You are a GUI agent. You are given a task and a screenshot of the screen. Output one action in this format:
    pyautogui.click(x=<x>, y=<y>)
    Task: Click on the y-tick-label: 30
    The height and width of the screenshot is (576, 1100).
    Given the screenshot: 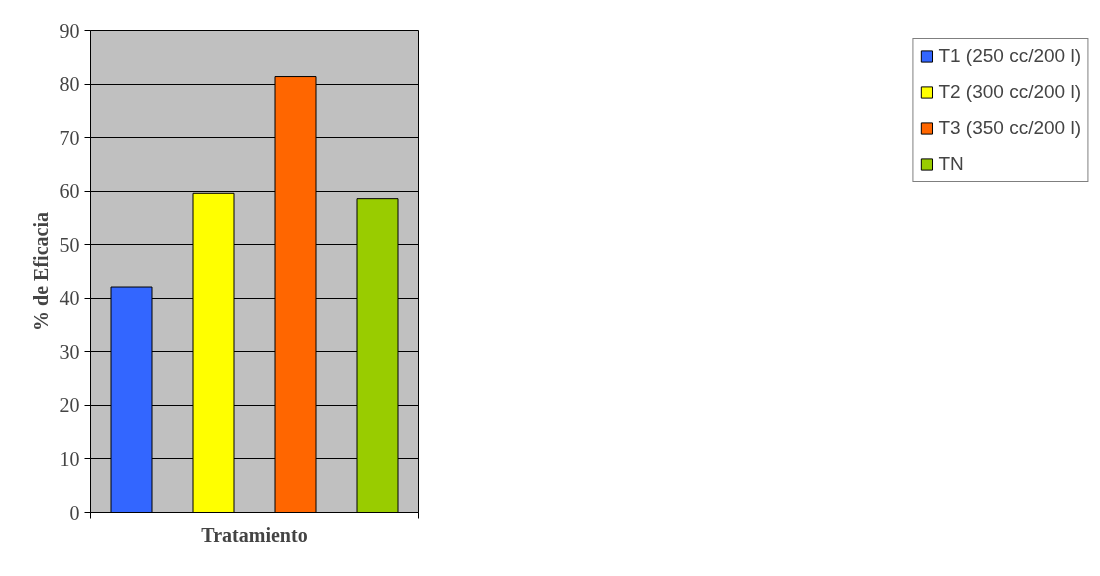 What is the action you would take?
    pyautogui.click(x=69, y=351)
    